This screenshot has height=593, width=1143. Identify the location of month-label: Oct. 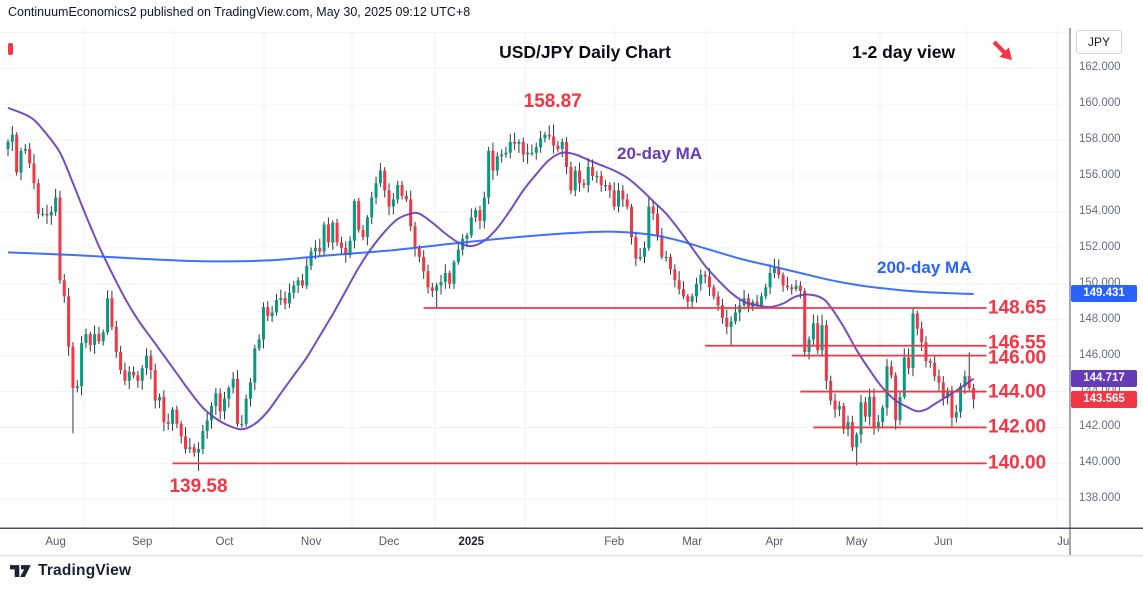
(224, 542).